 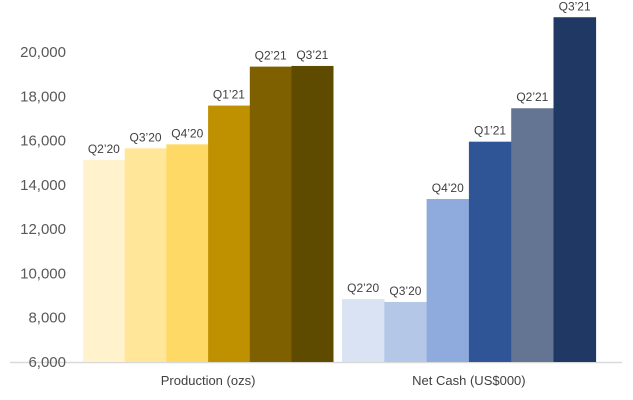 What do you see at coordinates (43, 96) in the screenshot?
I see `y-tick-label: 18,000` at bounding box center [43, 96].